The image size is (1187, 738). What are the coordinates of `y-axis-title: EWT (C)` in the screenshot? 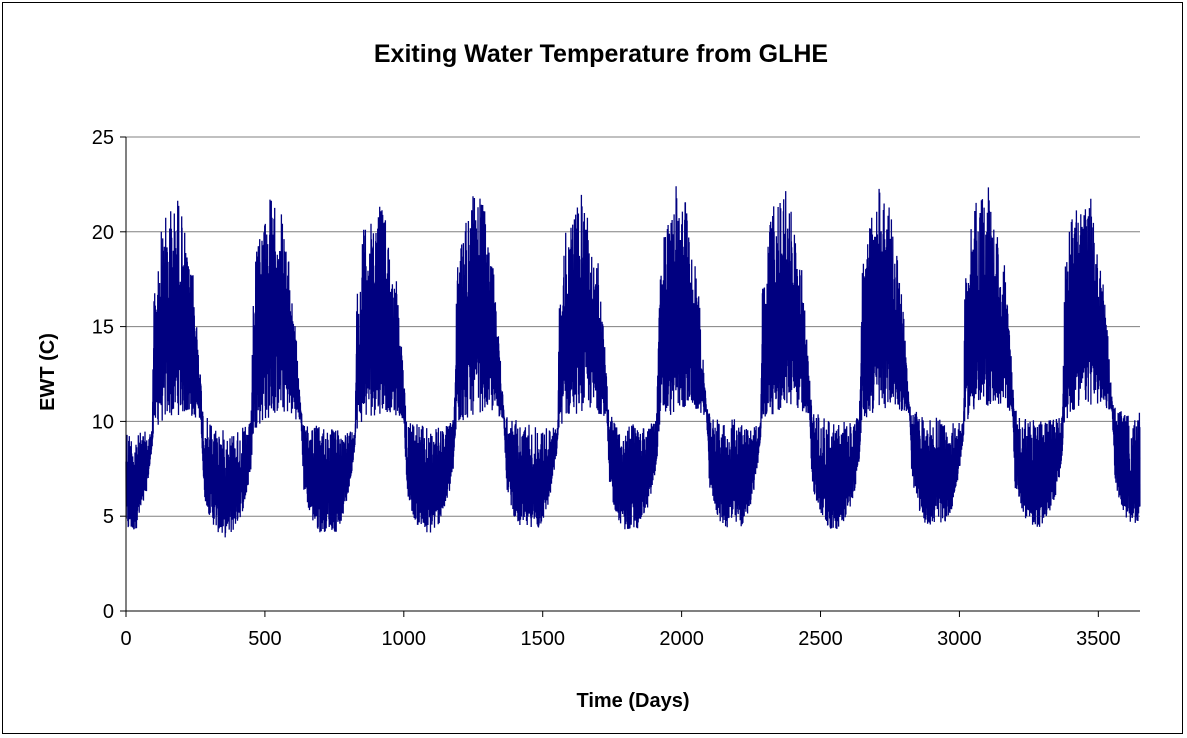 It's located at (48, 372).